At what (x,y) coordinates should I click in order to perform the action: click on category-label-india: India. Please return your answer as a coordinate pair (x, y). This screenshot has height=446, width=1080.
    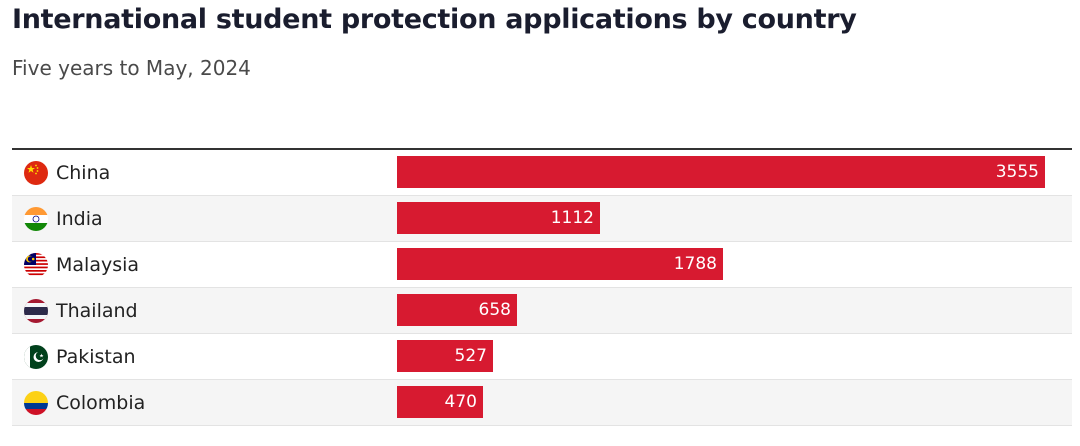
    Looking at the image, I should click on (79, 219).